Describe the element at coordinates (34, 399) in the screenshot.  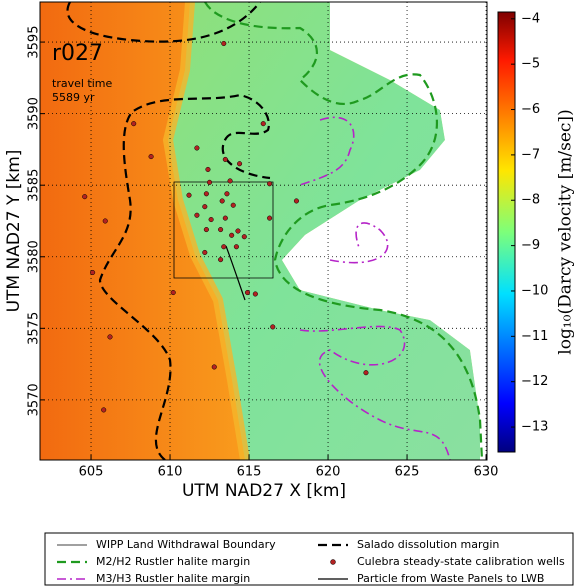
I see `y-tick-label: 3570` at that location.